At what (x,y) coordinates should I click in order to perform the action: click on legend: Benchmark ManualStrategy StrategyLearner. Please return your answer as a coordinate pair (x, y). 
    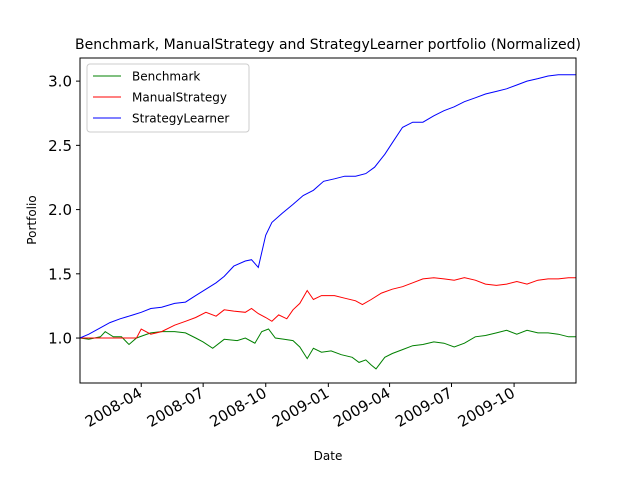
    Looking at the image, I should click on (168, 98).